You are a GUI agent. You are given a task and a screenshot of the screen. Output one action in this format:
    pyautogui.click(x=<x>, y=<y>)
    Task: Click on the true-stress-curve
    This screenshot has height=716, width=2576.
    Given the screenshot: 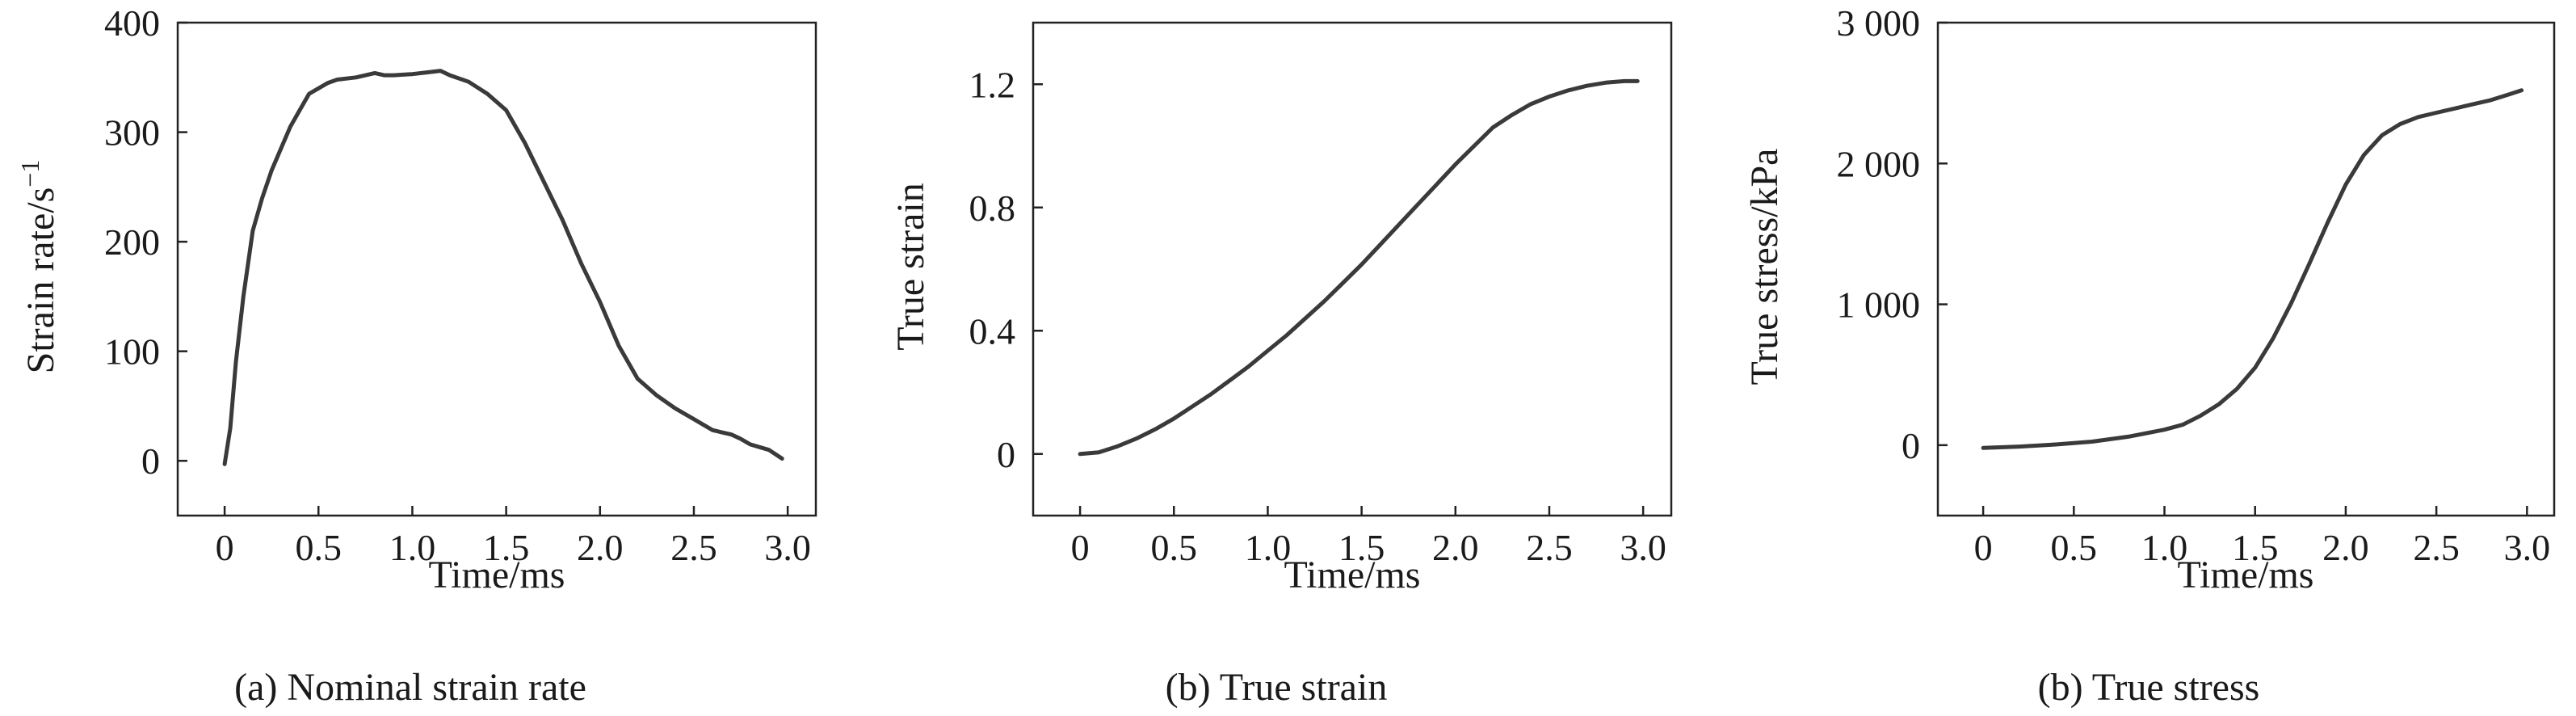 What is the action you would take?
    pyautogui.click(x=2252, y=269)
    